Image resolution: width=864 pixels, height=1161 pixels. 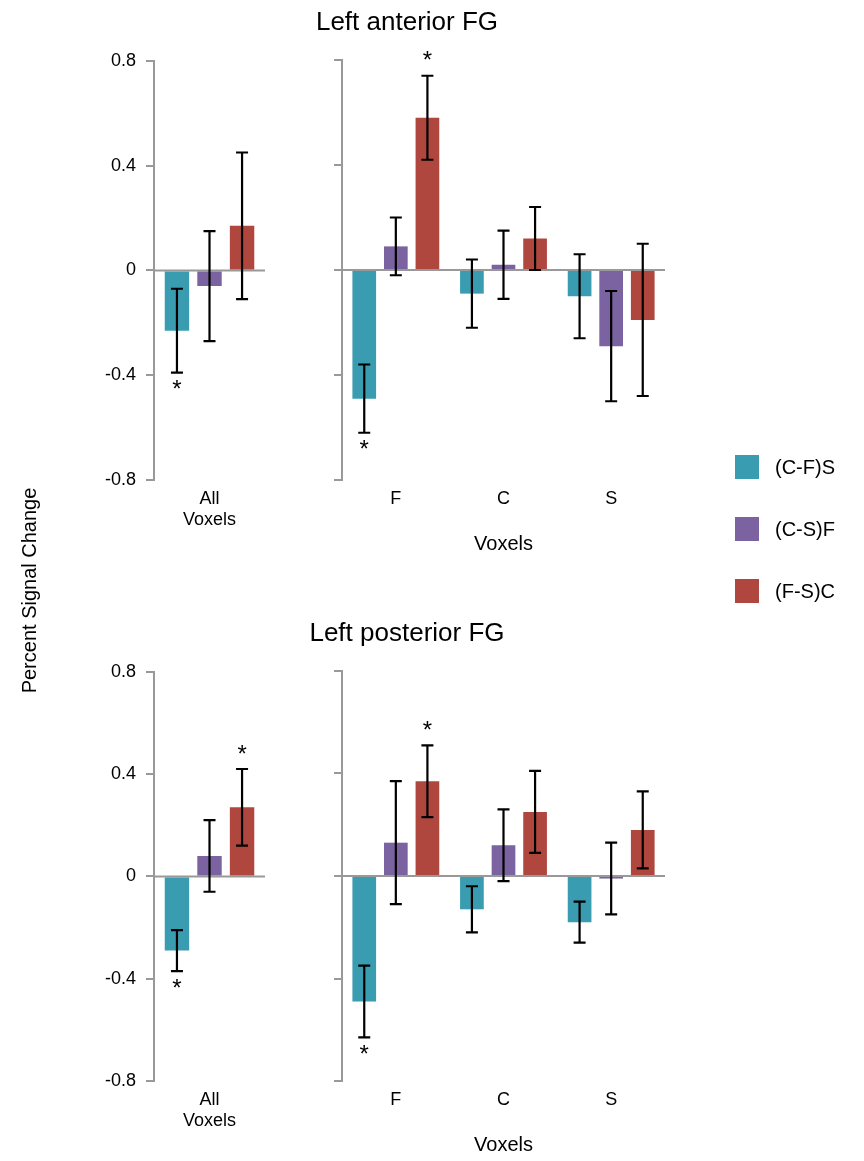 I want to click on chart-title: Left anterior FG, so click(x=407, y=21).